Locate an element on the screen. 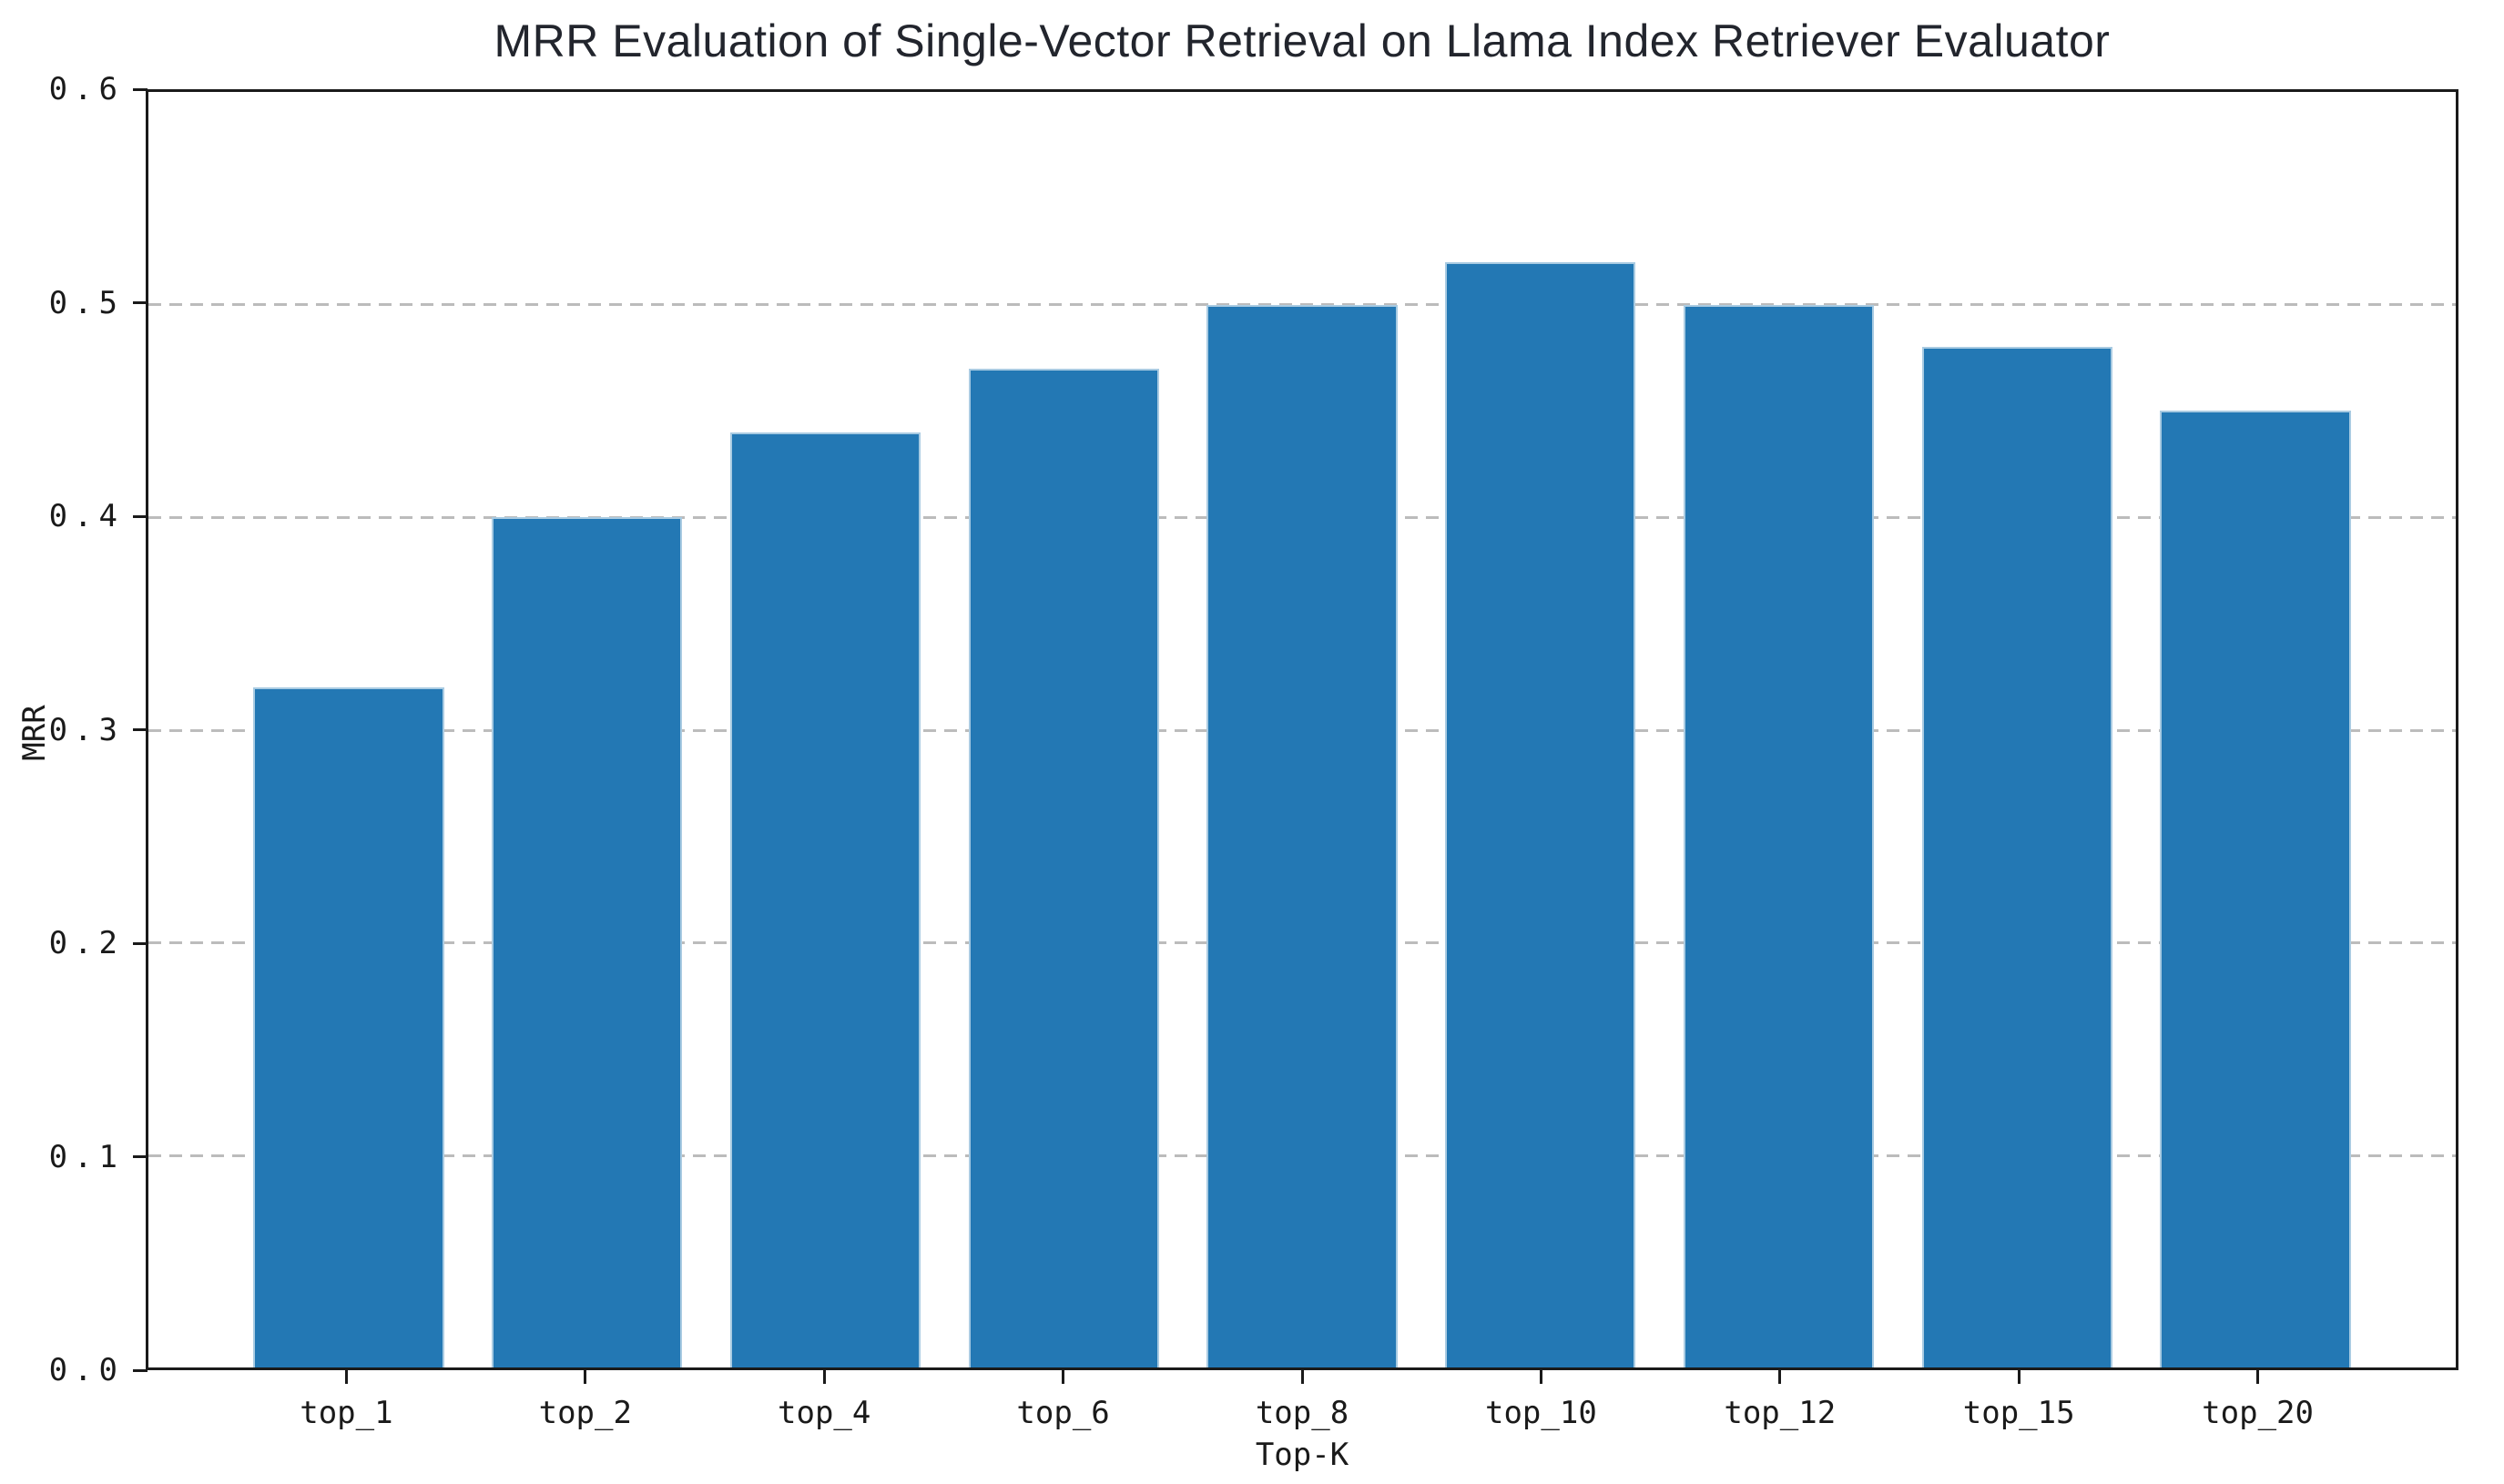  y-tick-mark-0.6 is located at coordinates (140, 89).